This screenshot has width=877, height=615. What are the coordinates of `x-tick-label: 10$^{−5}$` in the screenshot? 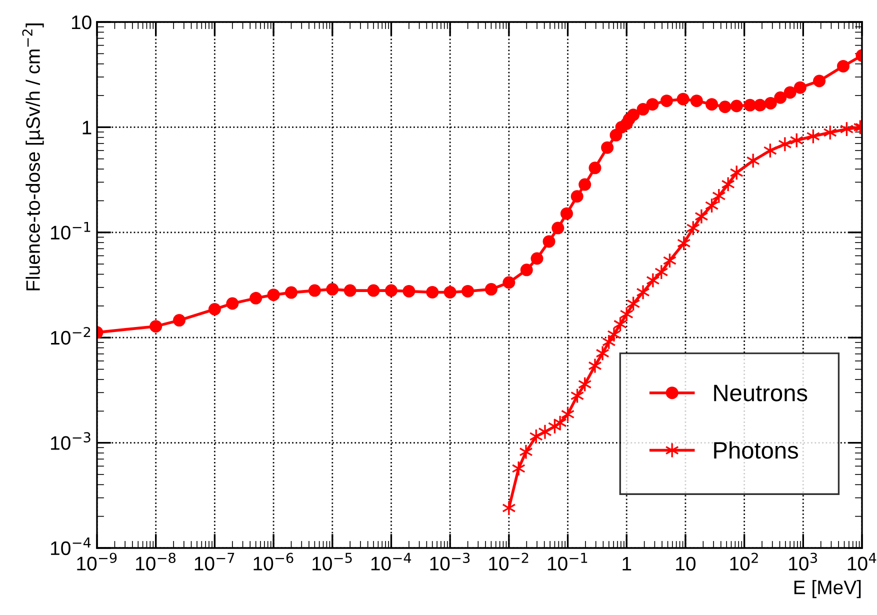 It's located at (332, 561).